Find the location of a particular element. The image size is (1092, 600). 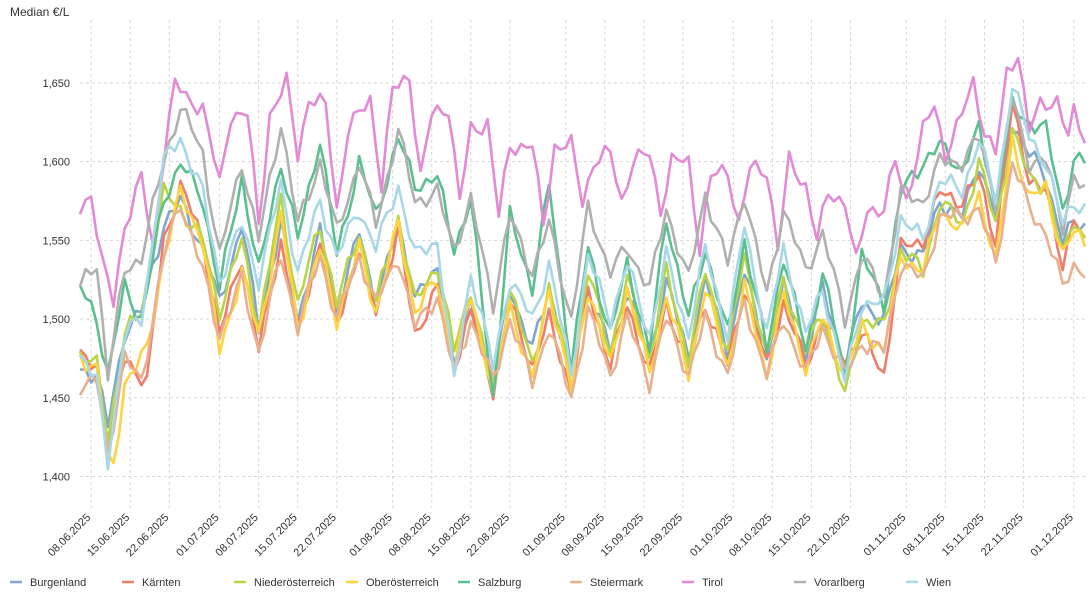

legend-item: Salzburg is located at coordinates (489, 583).